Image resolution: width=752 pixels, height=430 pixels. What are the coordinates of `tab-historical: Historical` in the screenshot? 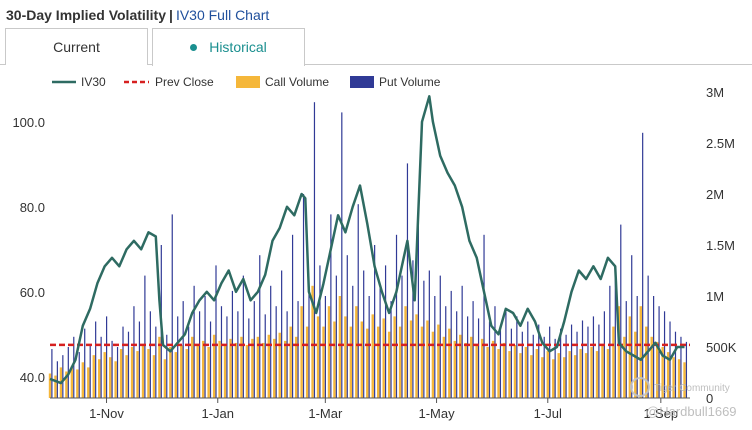 It's located at (228, 47).